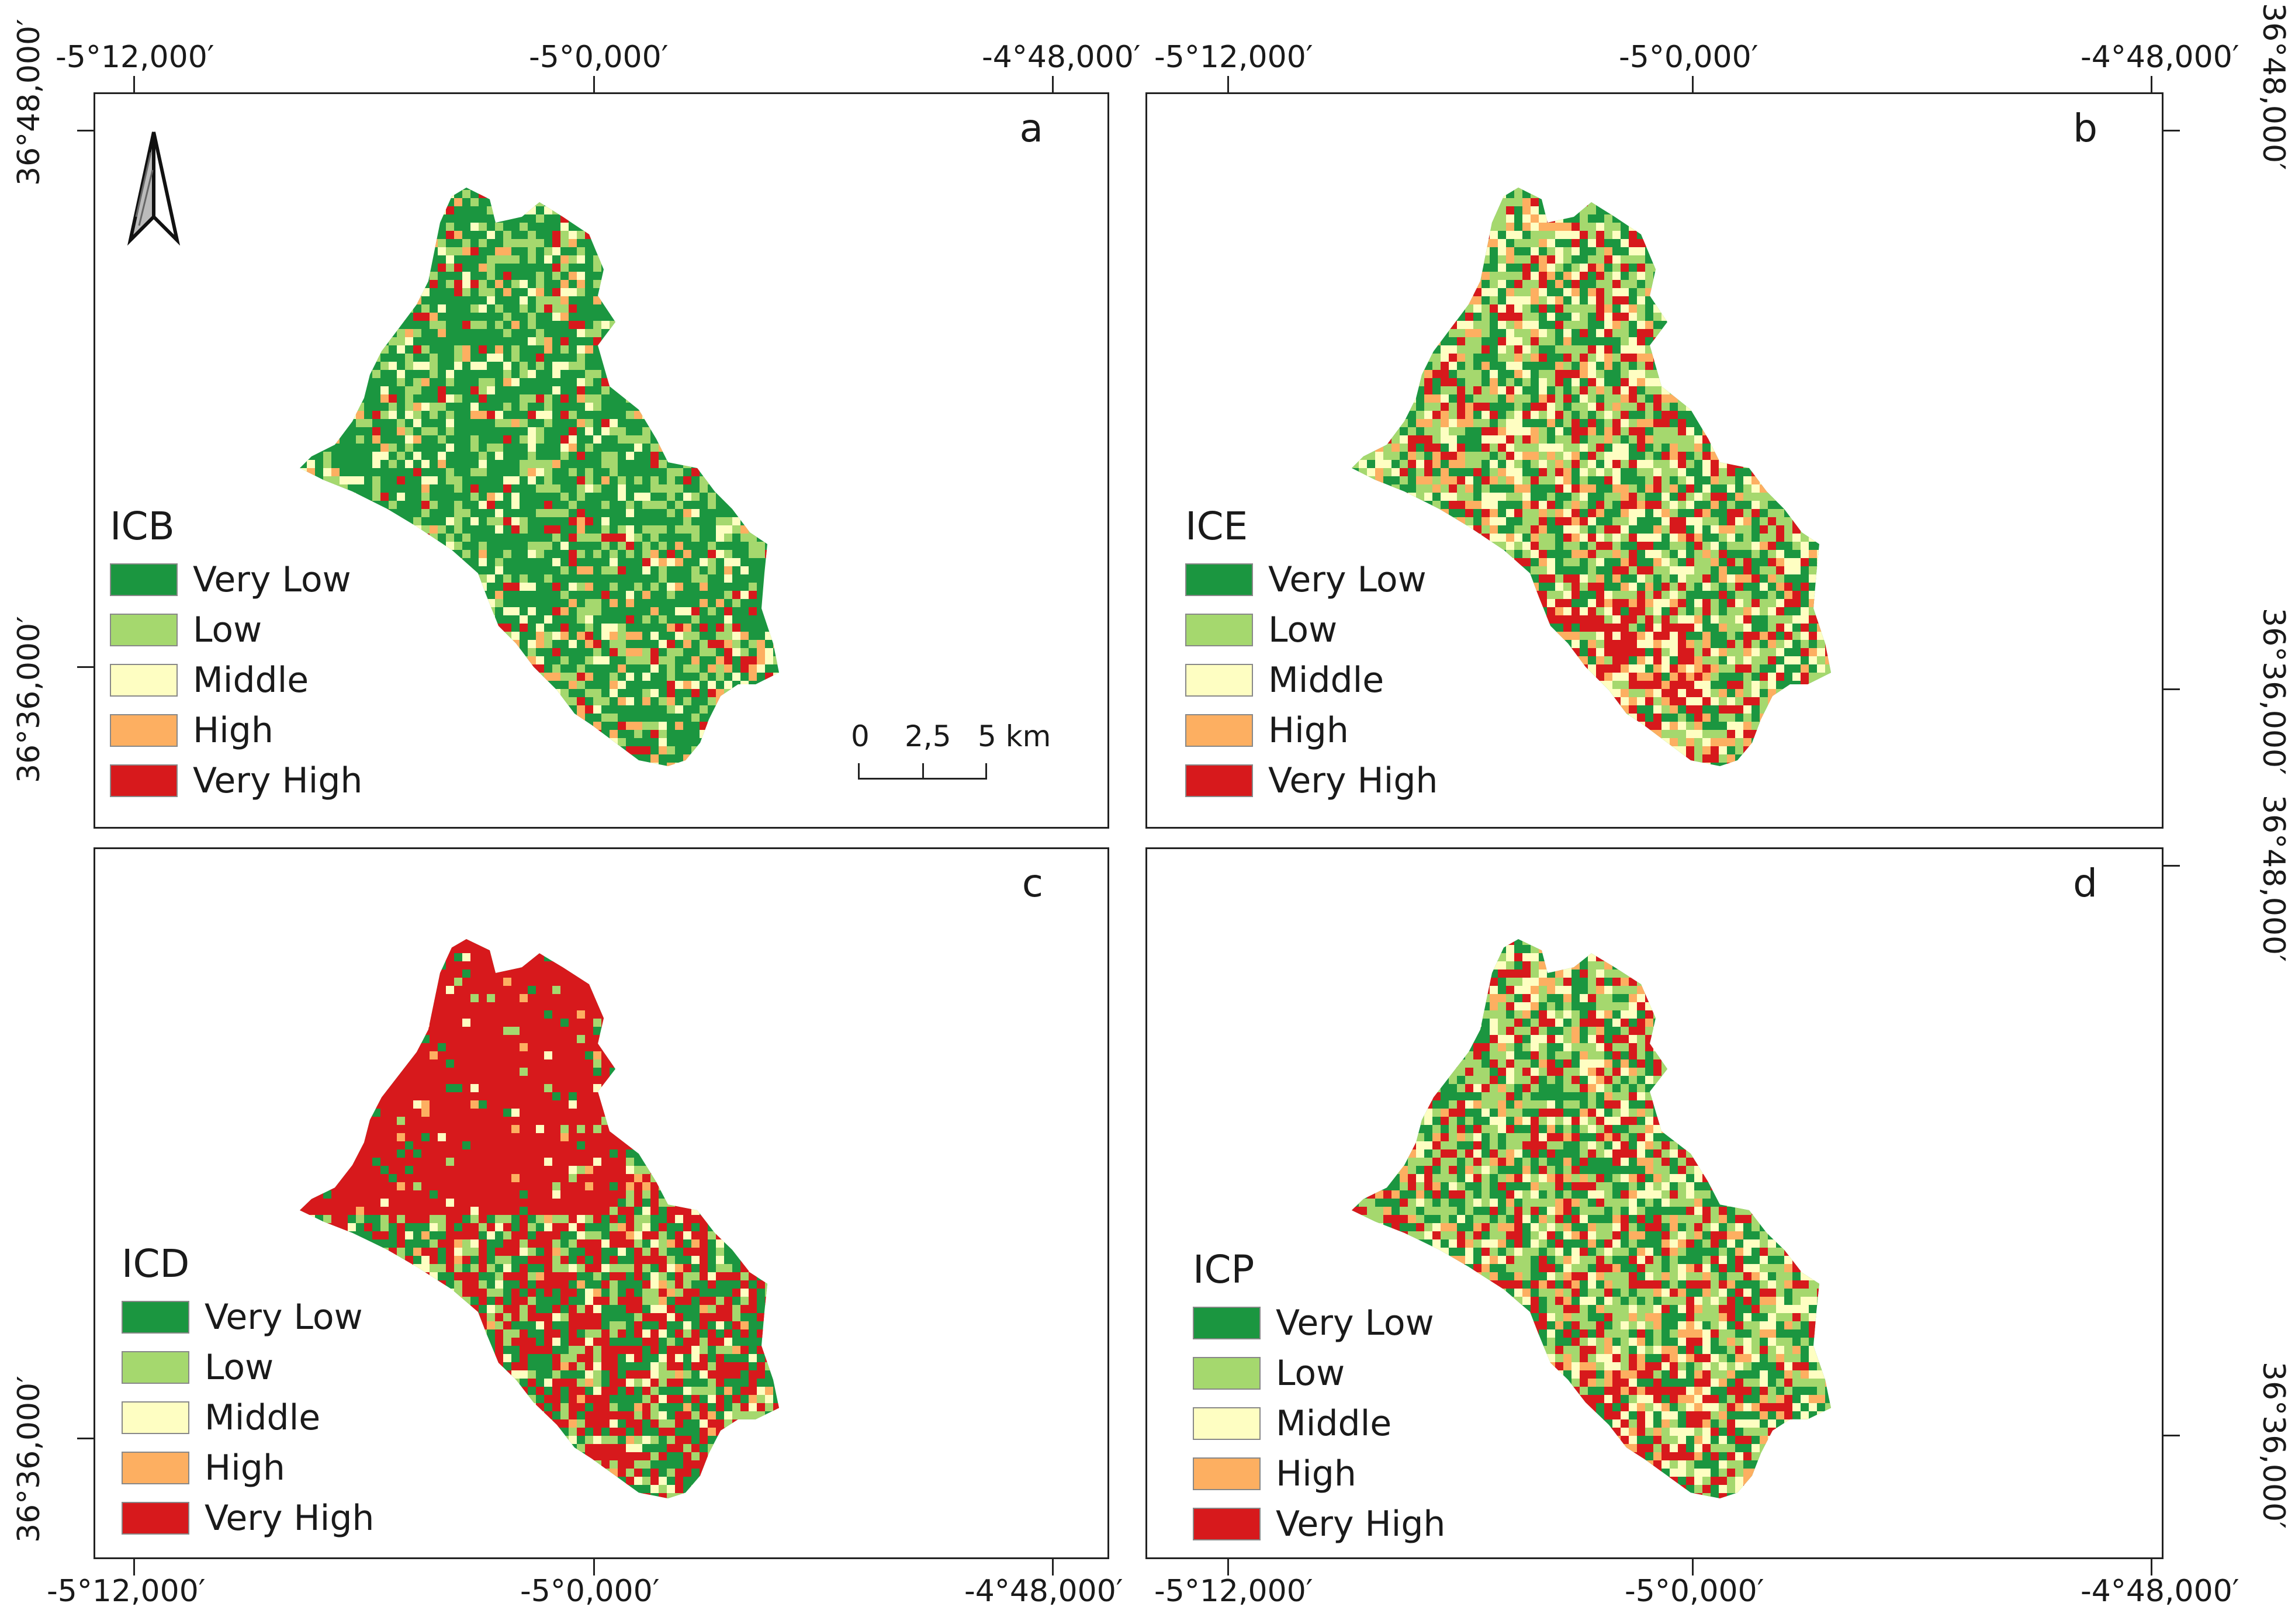  What do you see at coordinates (154, 188) in the screenshot?
I see `north-arrow-icon` at bounding box center [154, 188].